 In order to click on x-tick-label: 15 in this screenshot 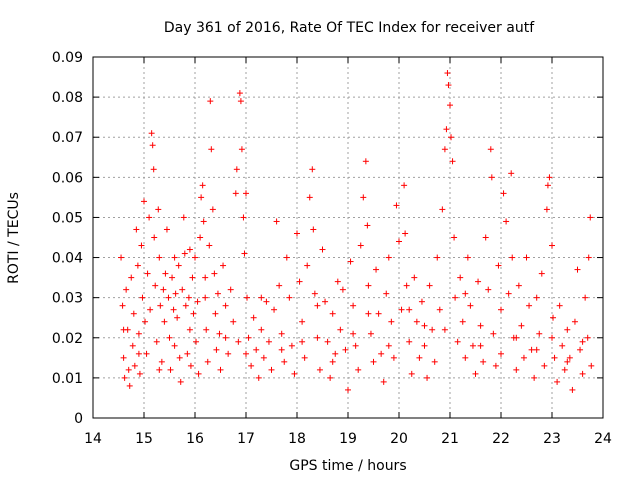, I will do `click(144, 439)`.